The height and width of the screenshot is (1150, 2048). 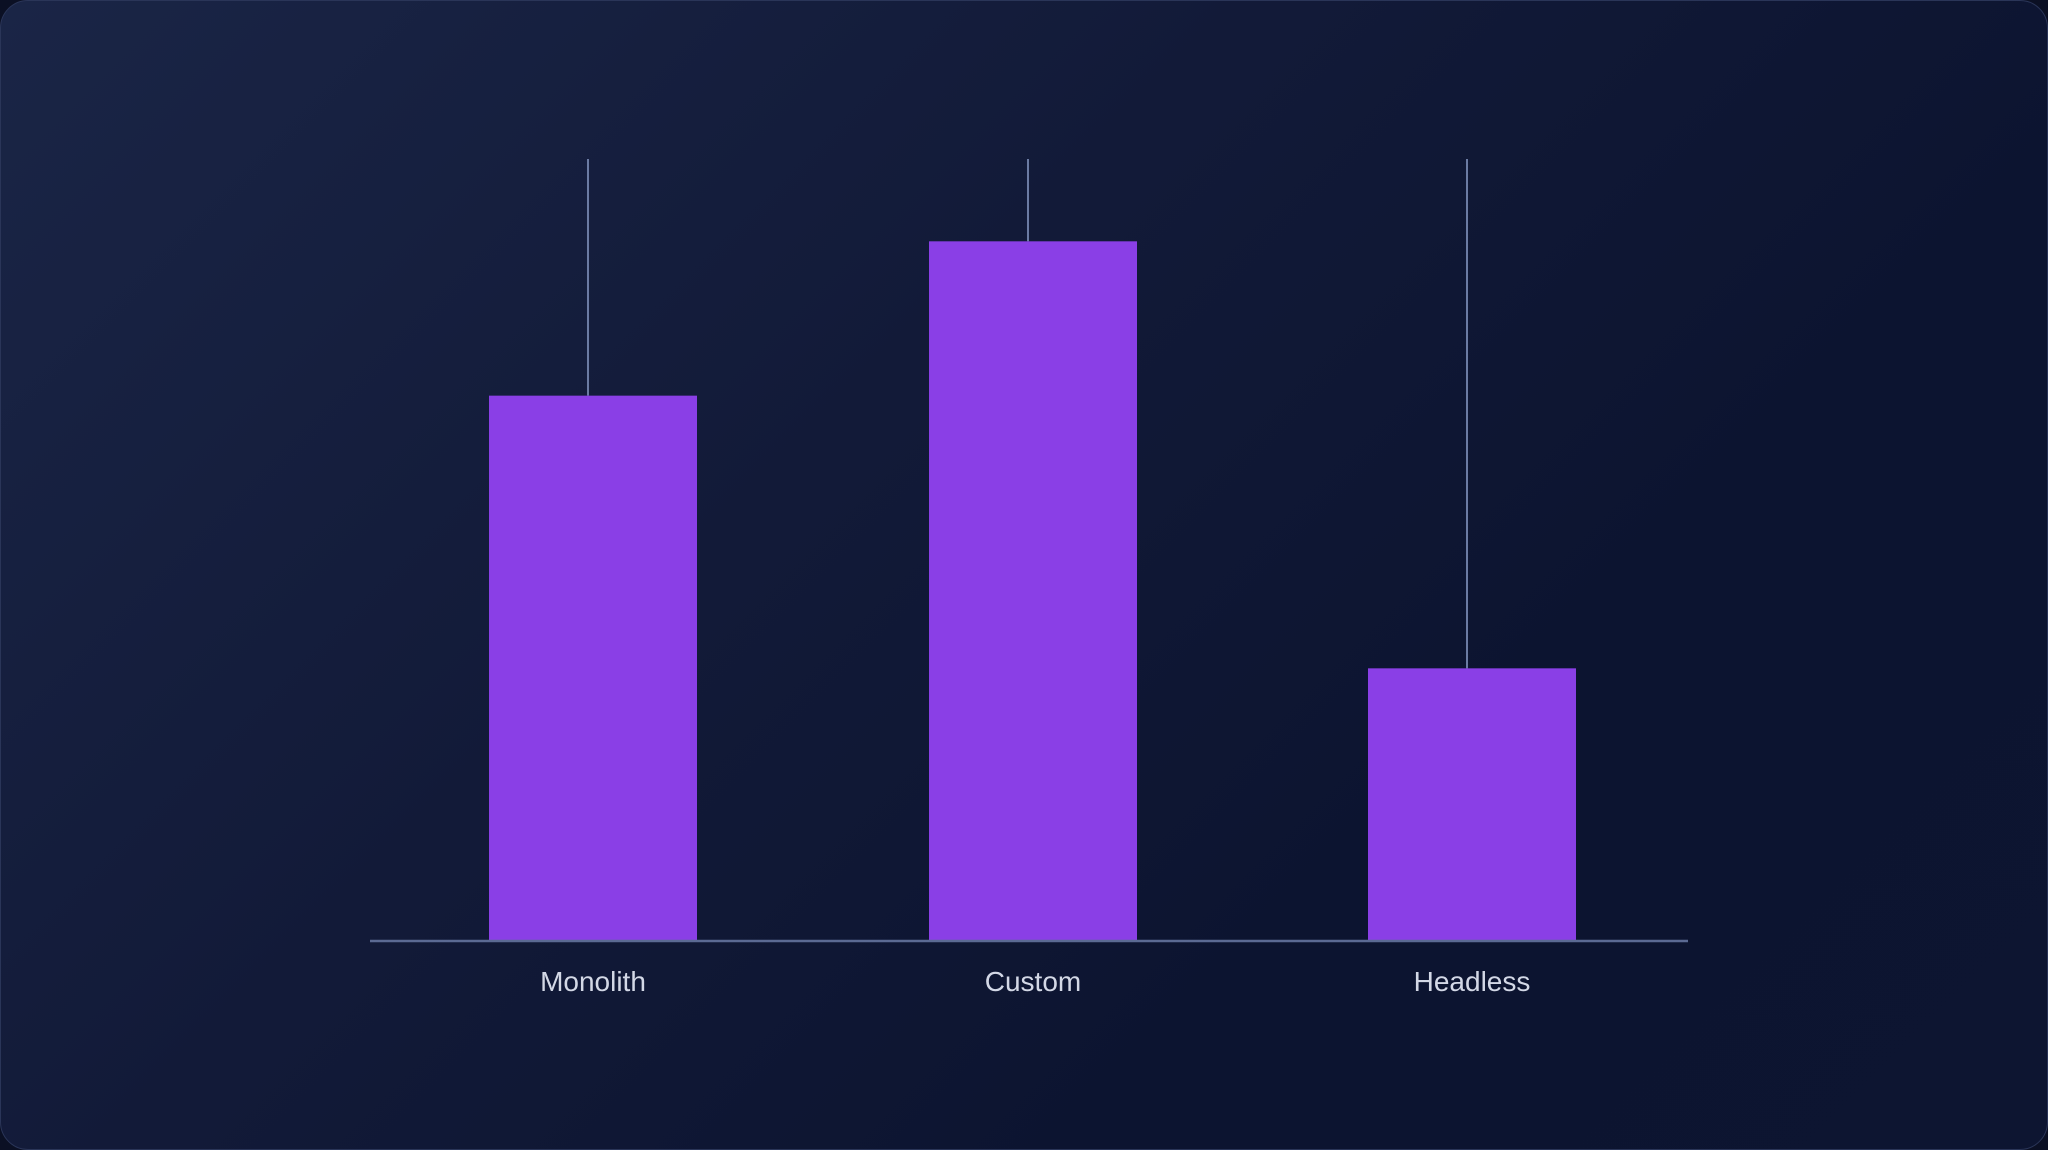 What do you see at coordinates (593, 668) in the screenshot?
I see `bar-monolith` at bounding box center [593, 668].